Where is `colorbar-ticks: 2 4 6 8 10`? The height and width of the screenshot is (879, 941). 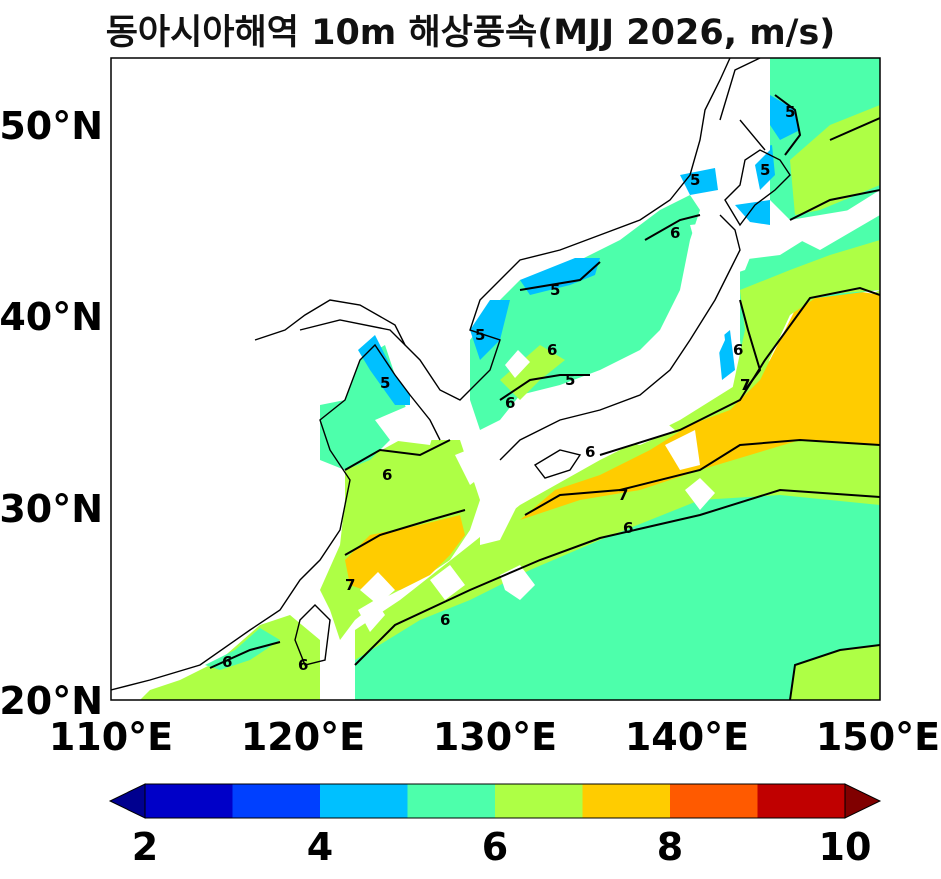
colorbar-ticks: 2 4 6 8 10 is located at coordinates (502, 847).